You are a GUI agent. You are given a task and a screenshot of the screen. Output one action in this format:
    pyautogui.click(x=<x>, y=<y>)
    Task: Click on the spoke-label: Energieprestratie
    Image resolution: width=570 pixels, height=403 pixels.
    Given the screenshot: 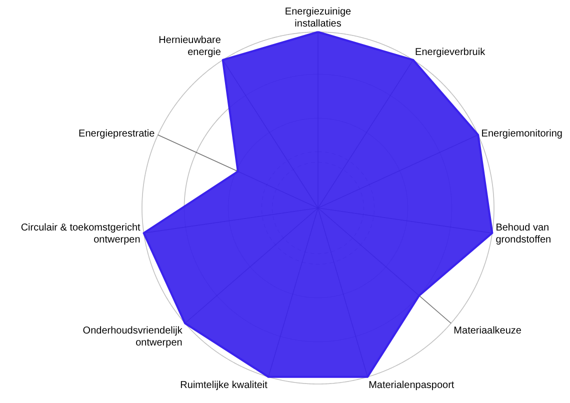 What is the action you would take?
    pyautogui.click(x=117, y=134)
    